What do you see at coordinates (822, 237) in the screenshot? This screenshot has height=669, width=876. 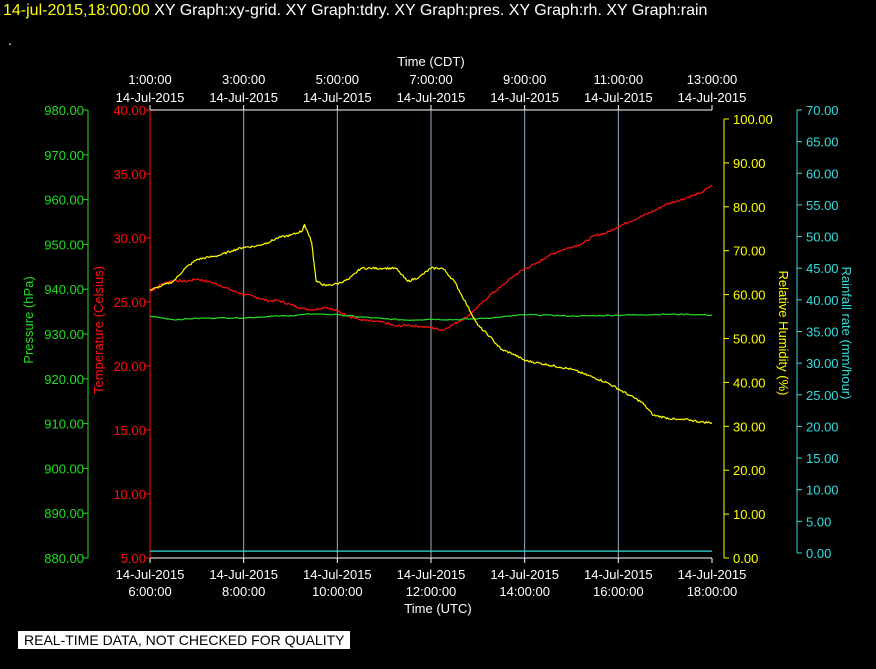 I see `rain-tick-label: 50.00` at bounding box center [822, 237].